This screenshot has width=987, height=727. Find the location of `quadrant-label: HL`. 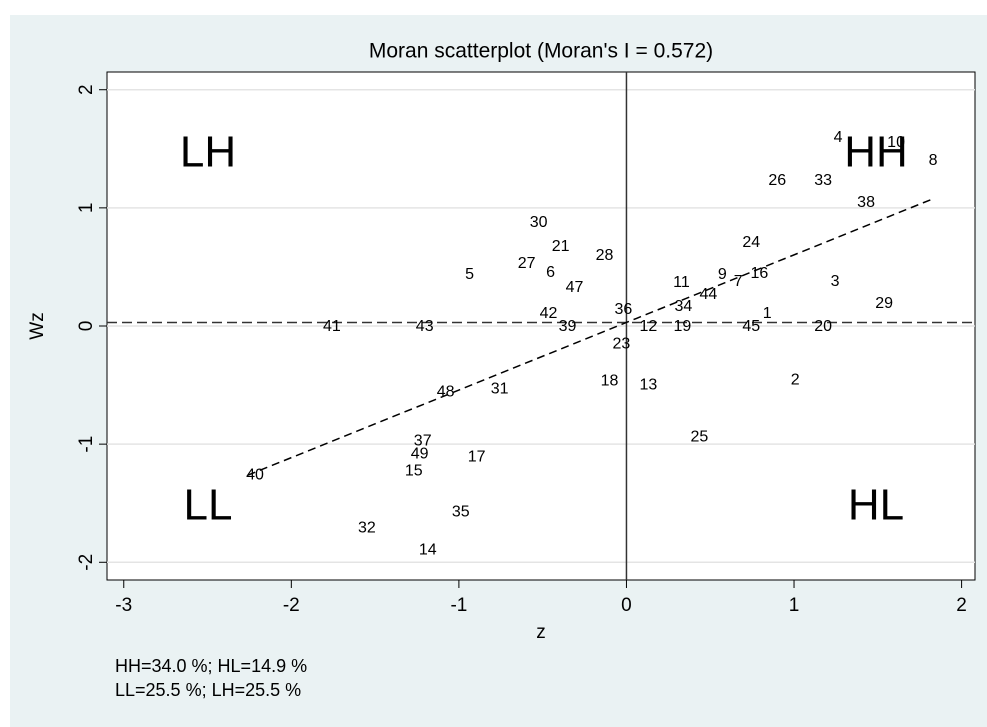

quadrant-label: HL is located at coordinates (876, 505).